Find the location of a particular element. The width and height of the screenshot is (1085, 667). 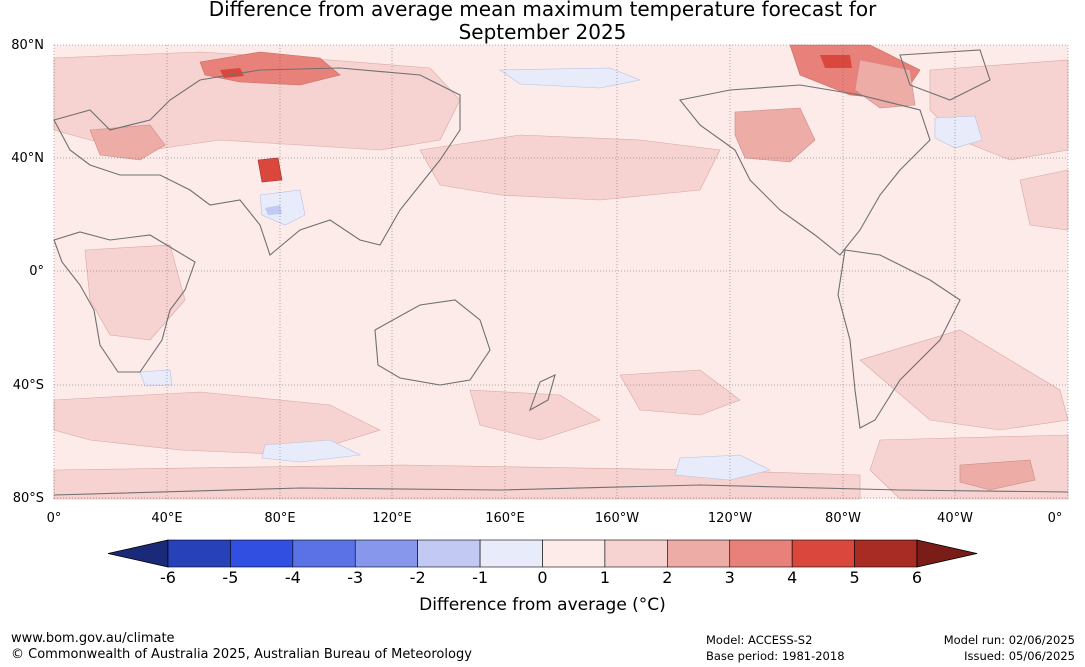

footer-website: www.bom.gov.au/climate is located at coordinates (93, 638).